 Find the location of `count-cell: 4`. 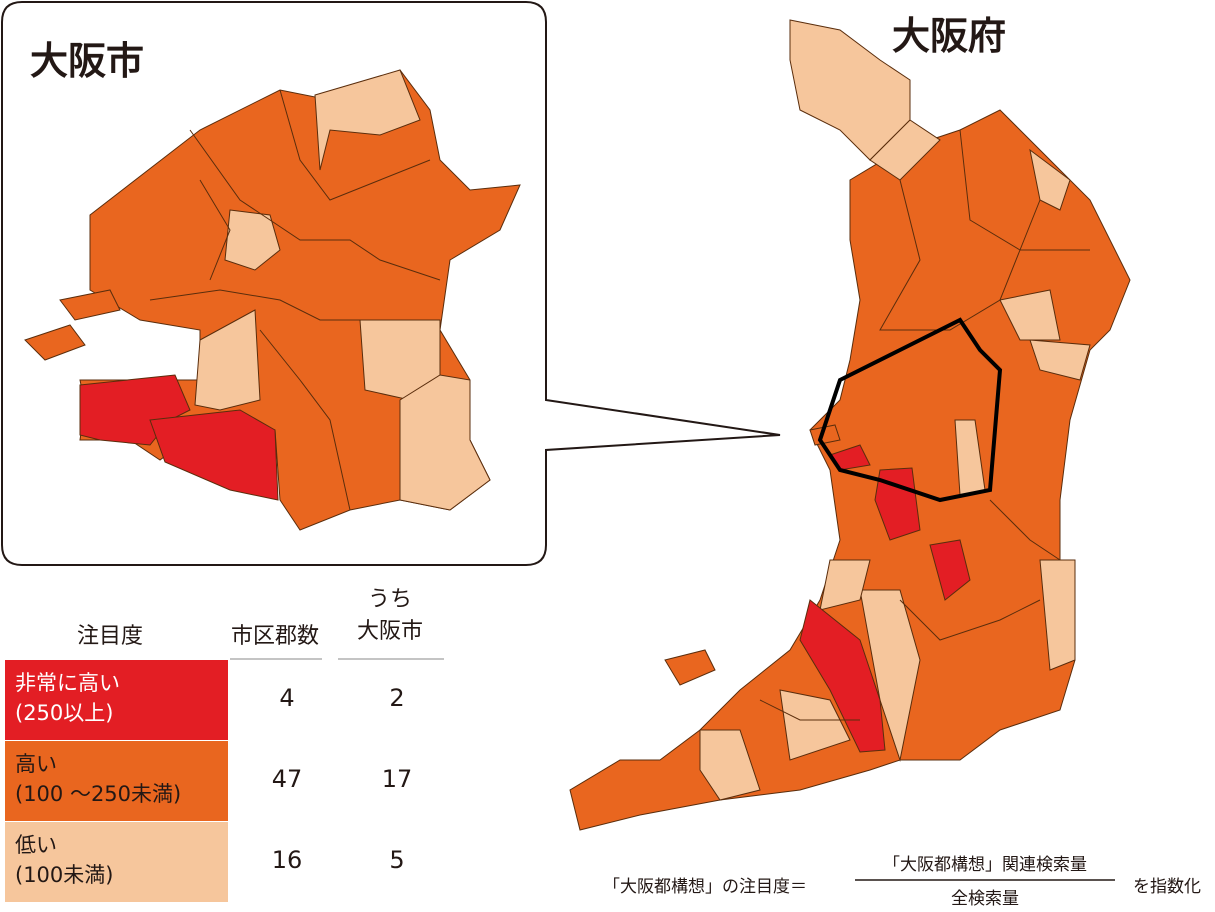

count-cell: 4 is located at coordinates (287, 698).